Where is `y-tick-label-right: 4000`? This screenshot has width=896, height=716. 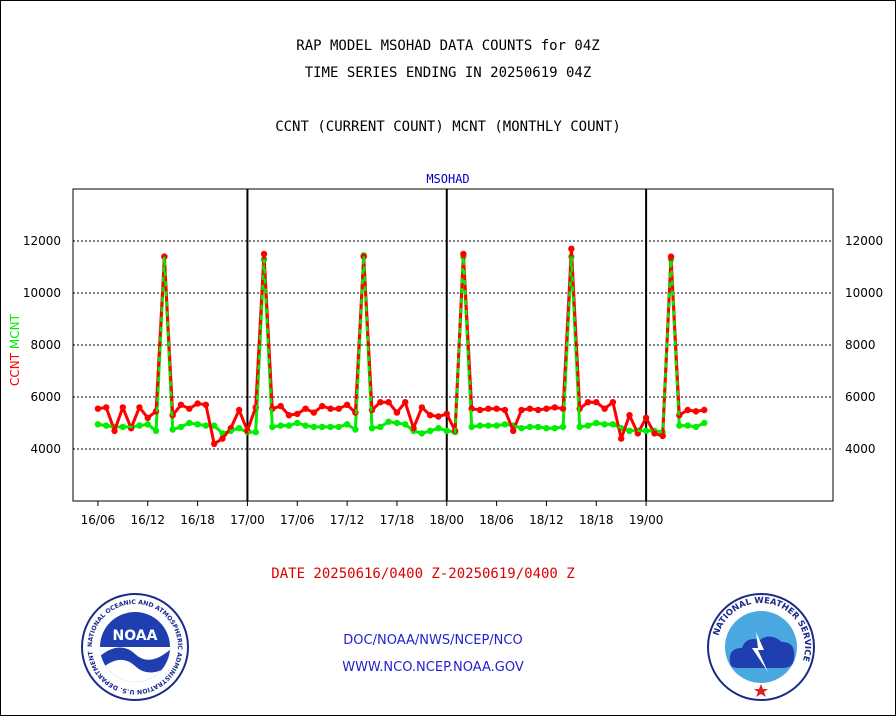
y-tick-label-right: 4000 is located at coordinates (860, 449).